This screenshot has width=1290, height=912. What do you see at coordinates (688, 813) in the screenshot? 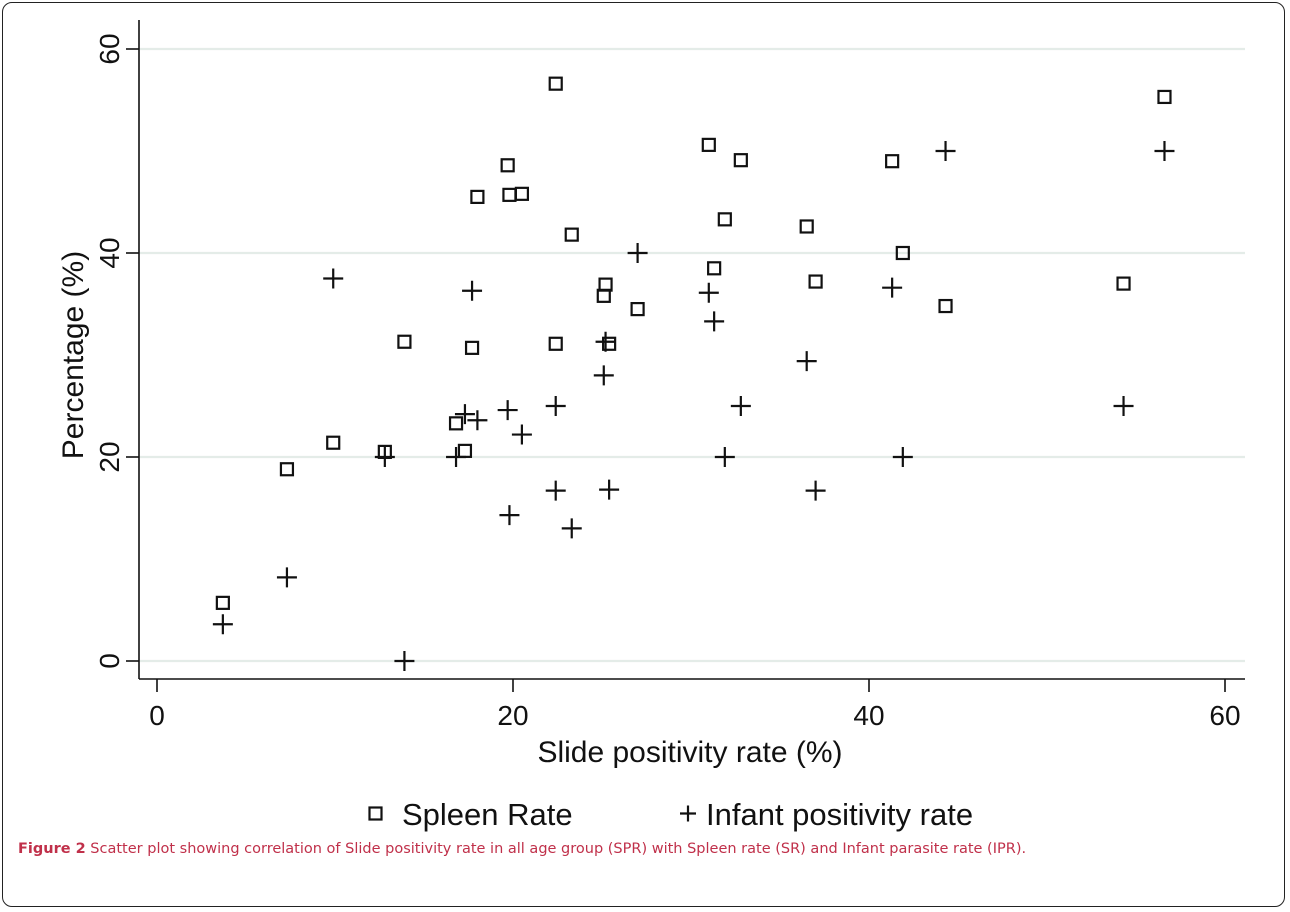
I see `legend-marker-infant-positivity-rate` at bounding box center [688, 813].